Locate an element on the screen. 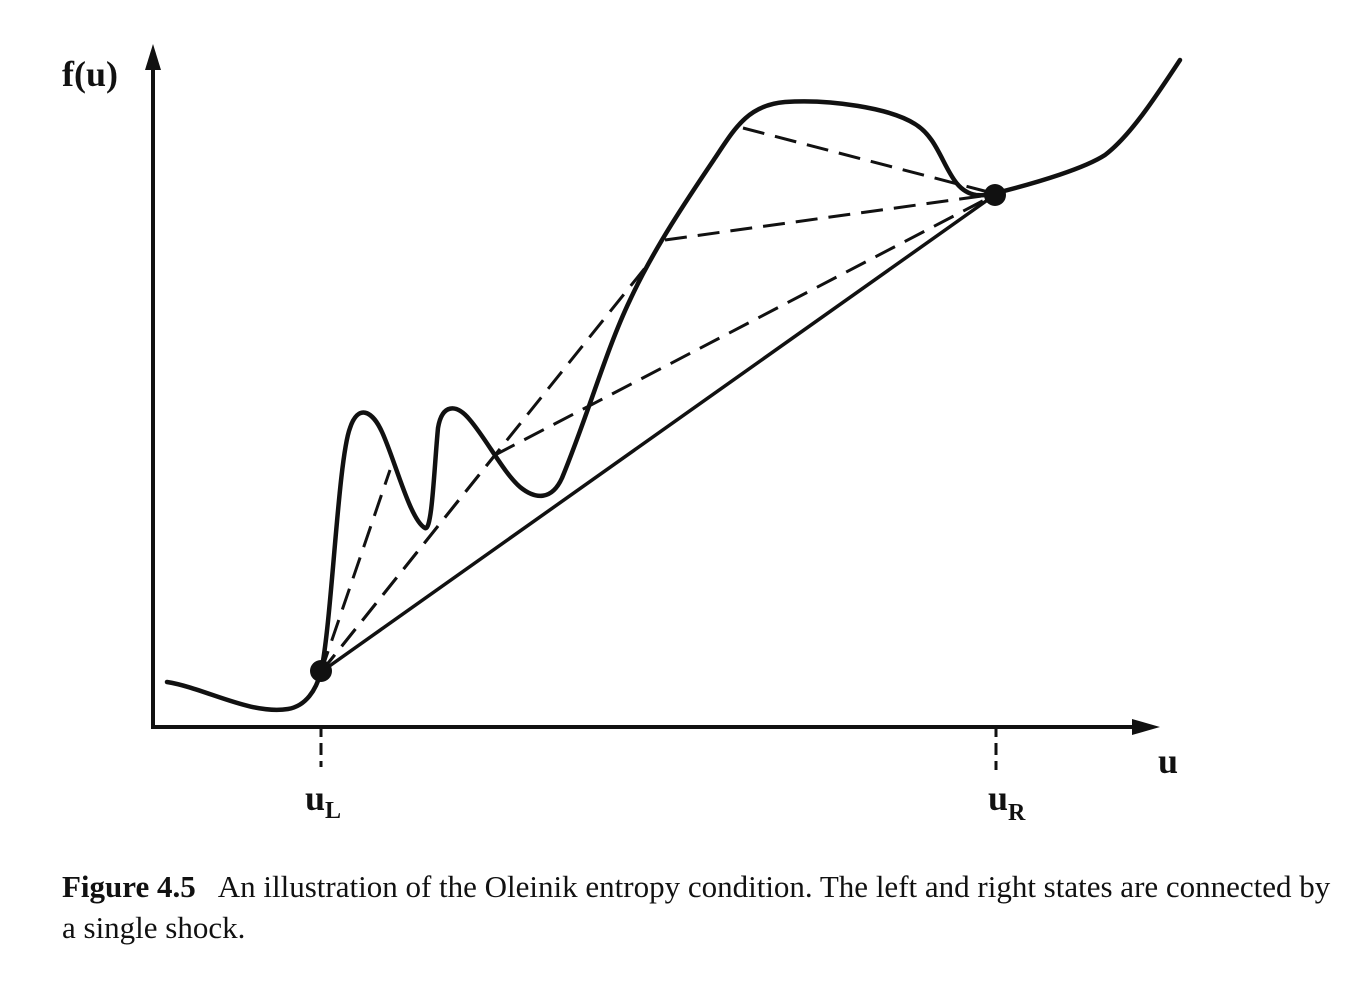 The width and height of the screenshot is (1356, 987). x-axis-label: u is located at coordinates (1168, 761).